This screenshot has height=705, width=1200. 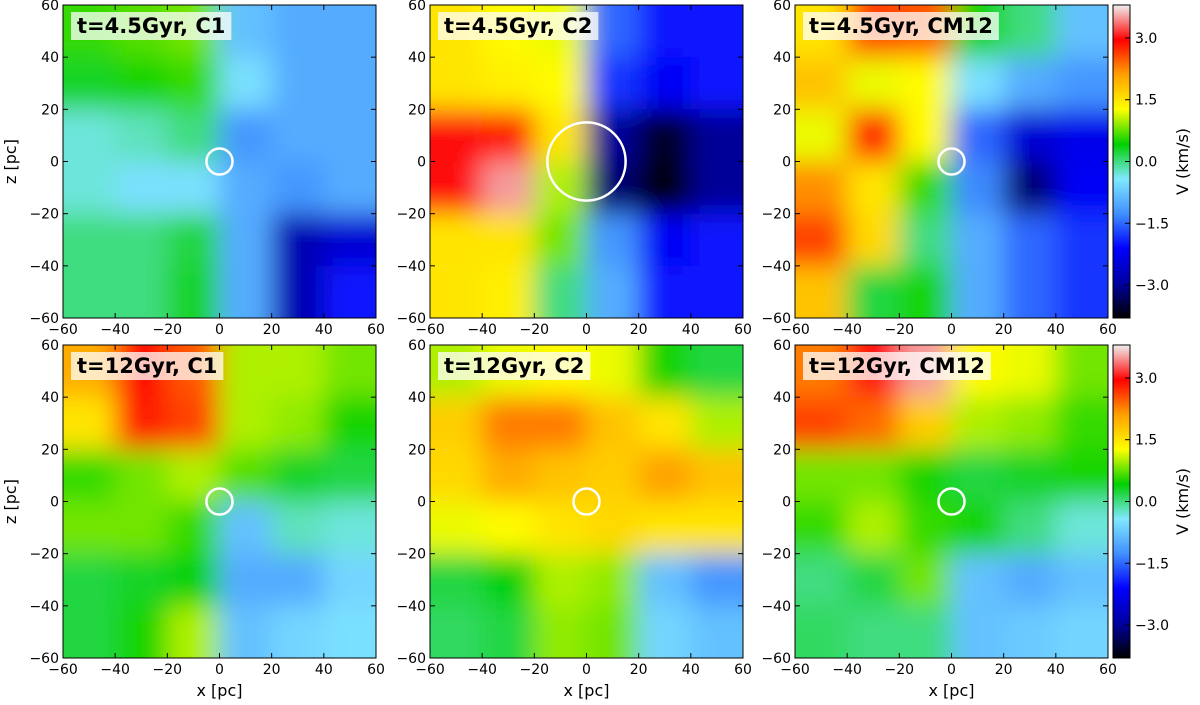 I want to click on x-tick-label: 60, so click(x=1108, y=330).